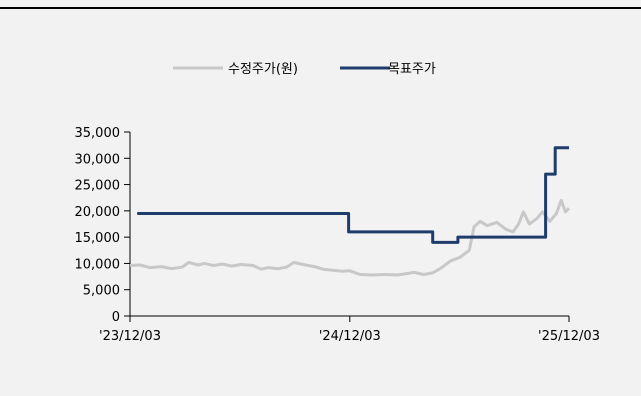 This screenshot has height=396, width=641. What do you see at coordinates (98, 264) in the screenshot?
I see `y-tick-label: 10,000` at bounding box center [98, 264].